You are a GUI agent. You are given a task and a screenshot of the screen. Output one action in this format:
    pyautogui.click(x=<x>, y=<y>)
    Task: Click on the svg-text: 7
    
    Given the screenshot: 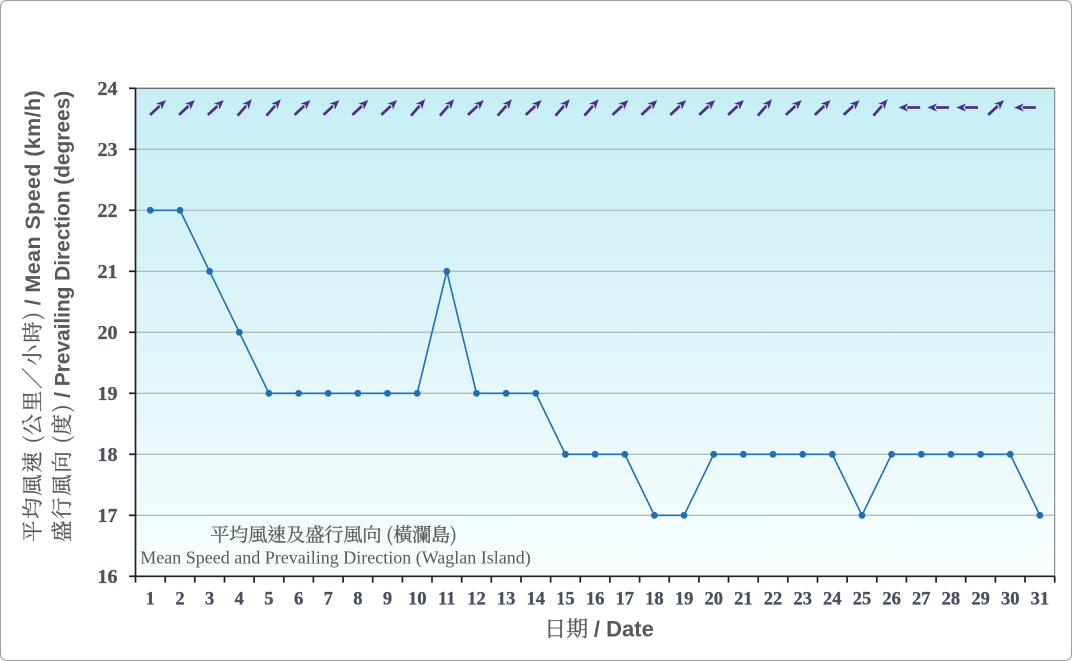 What is the action you would take?
    pyautogui.click(x=328, y=600)
    